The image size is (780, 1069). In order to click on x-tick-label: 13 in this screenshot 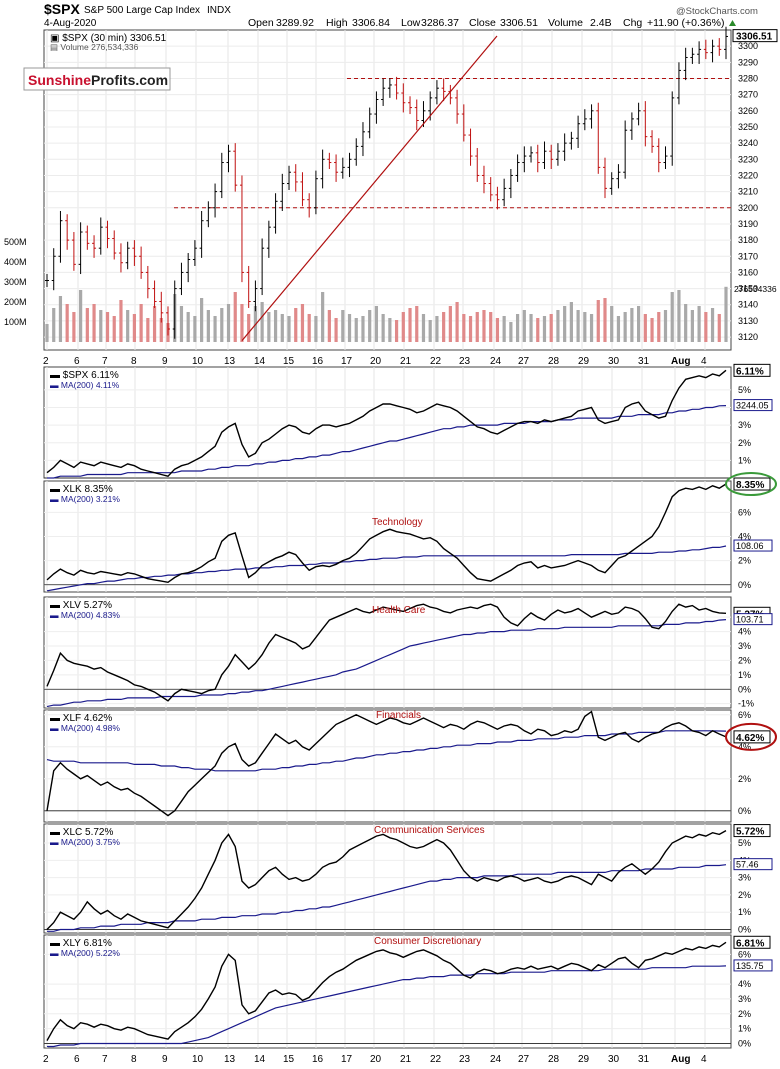, I will do `click(230, 361)`.